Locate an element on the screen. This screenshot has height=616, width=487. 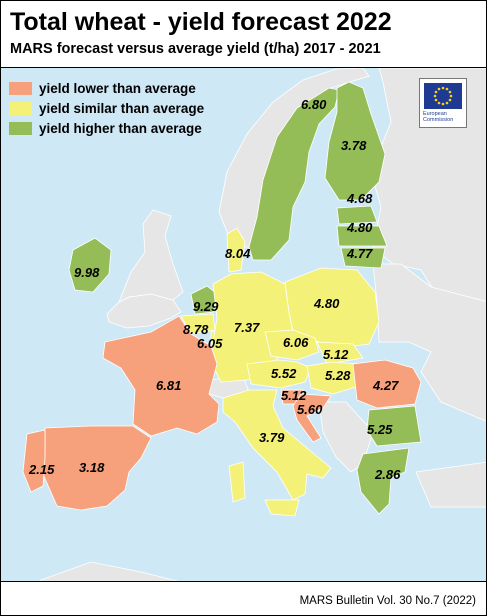
czechia-shape is located at coordinates (292, 345).